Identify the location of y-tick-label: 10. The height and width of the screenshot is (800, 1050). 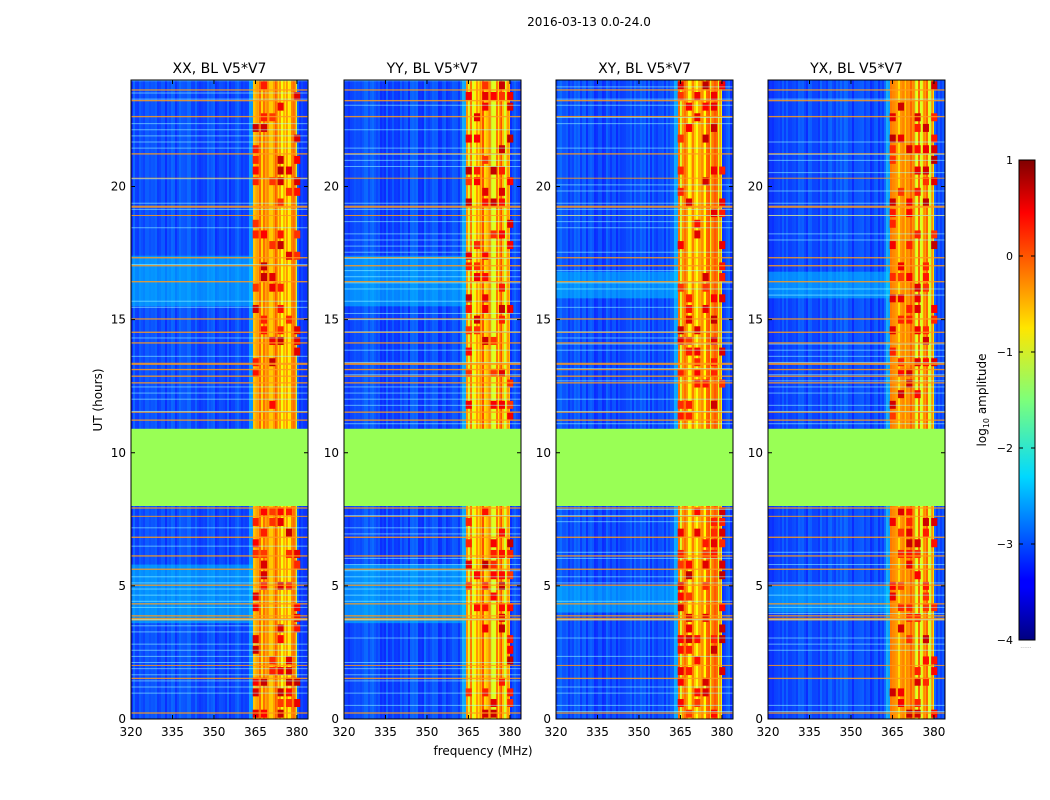
(755, 453).